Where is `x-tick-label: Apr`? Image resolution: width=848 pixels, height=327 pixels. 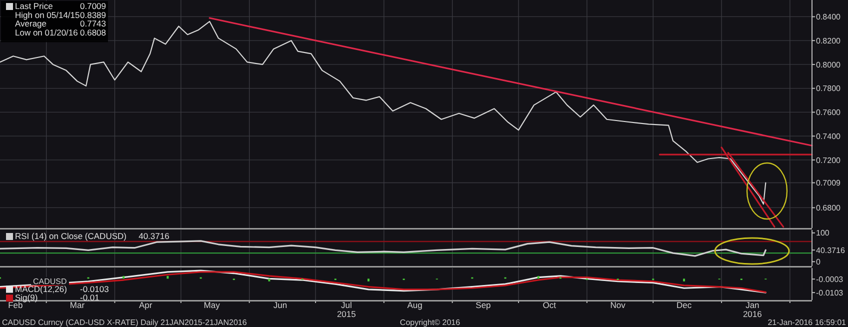
x-tick-label: Apr is located at coordinates (145, 305).